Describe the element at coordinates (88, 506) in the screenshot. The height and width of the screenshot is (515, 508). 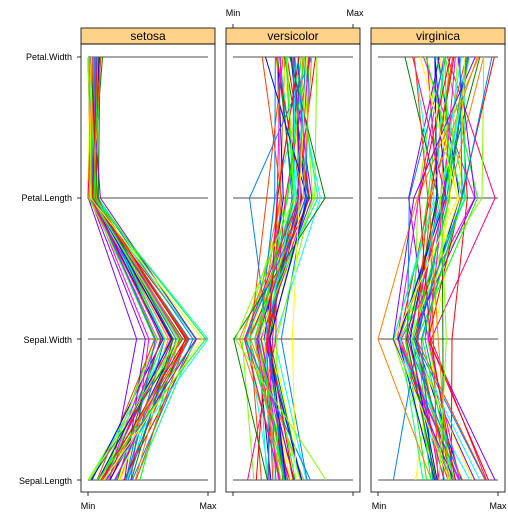
I see `bottom-scale-min-label-1: Min` at that location.